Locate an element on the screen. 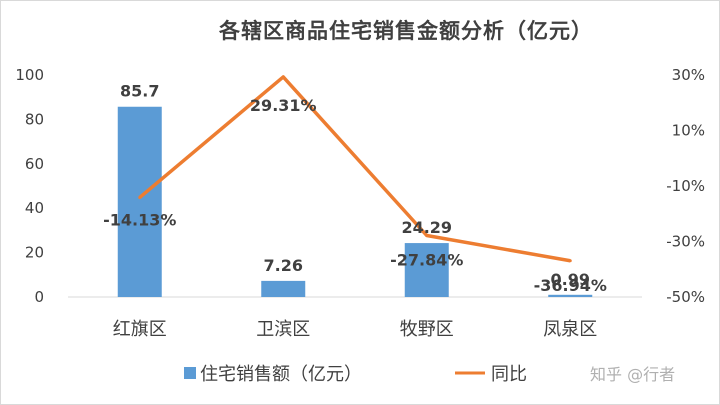  line-value-label: -36.94% is located at coordinates (570, 285).